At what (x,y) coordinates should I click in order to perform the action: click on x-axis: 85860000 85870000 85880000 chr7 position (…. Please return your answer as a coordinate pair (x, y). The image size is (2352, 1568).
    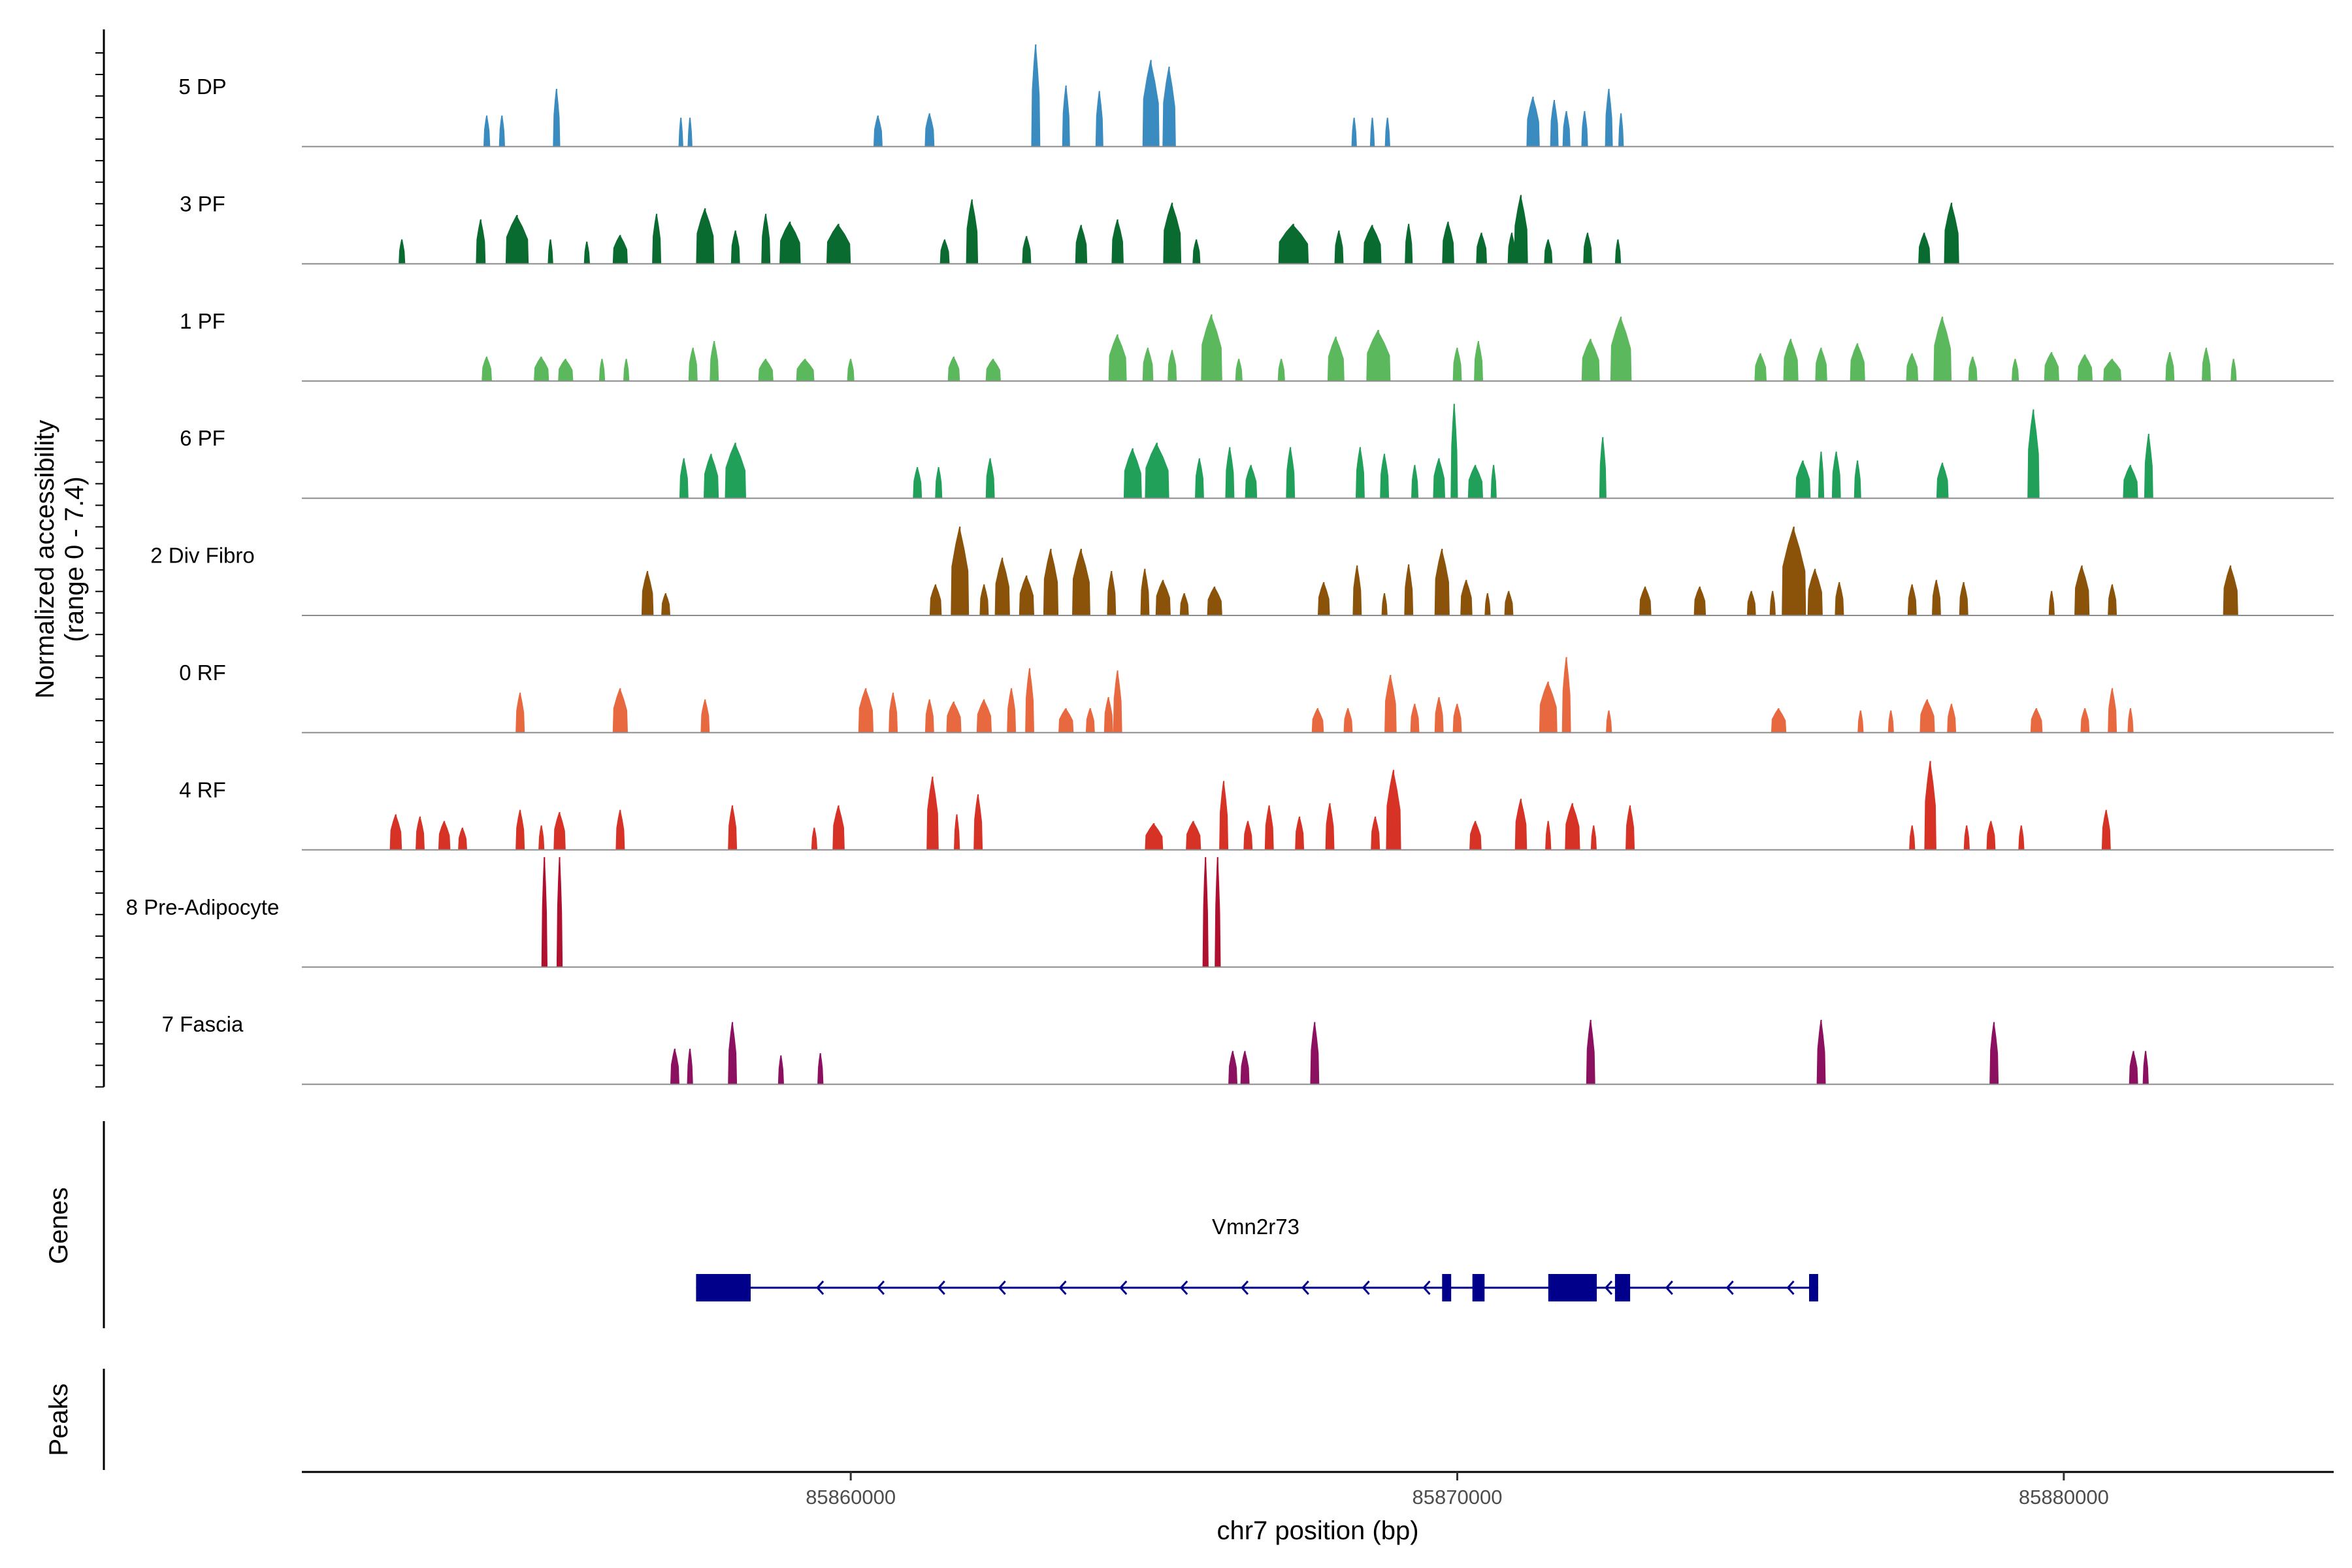
    Looking at the image, I should click on (1318, 1508).